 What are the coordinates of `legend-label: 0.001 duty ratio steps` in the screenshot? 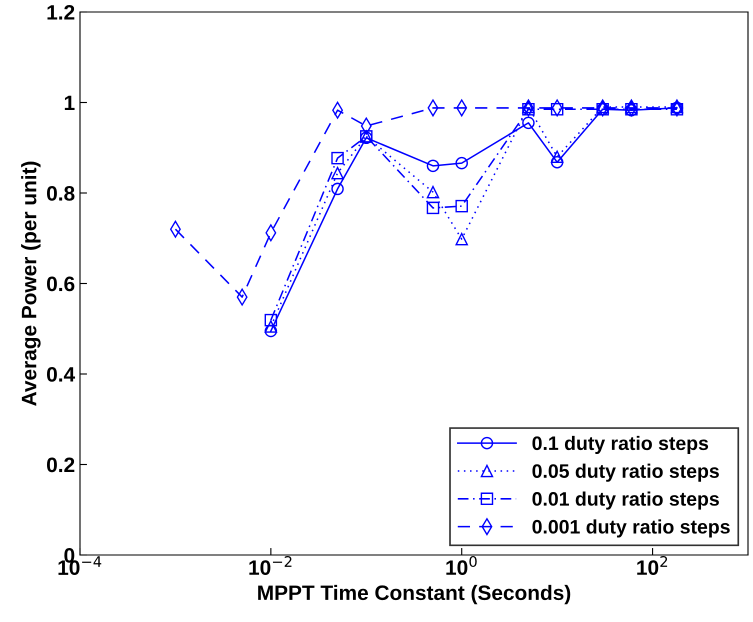 It's located at (631, 528).